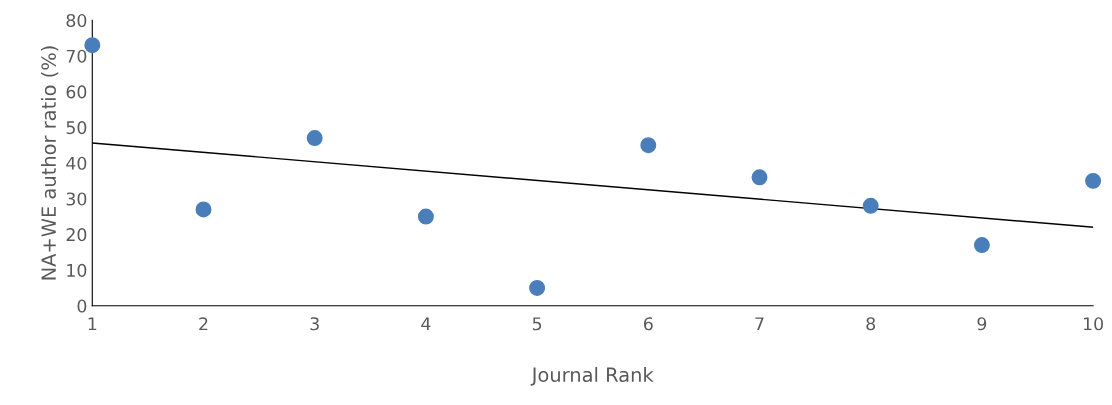 The width and height of the screenshot is (1112, 405). I want to click on x-tick-label: 2, so click(203, 324).